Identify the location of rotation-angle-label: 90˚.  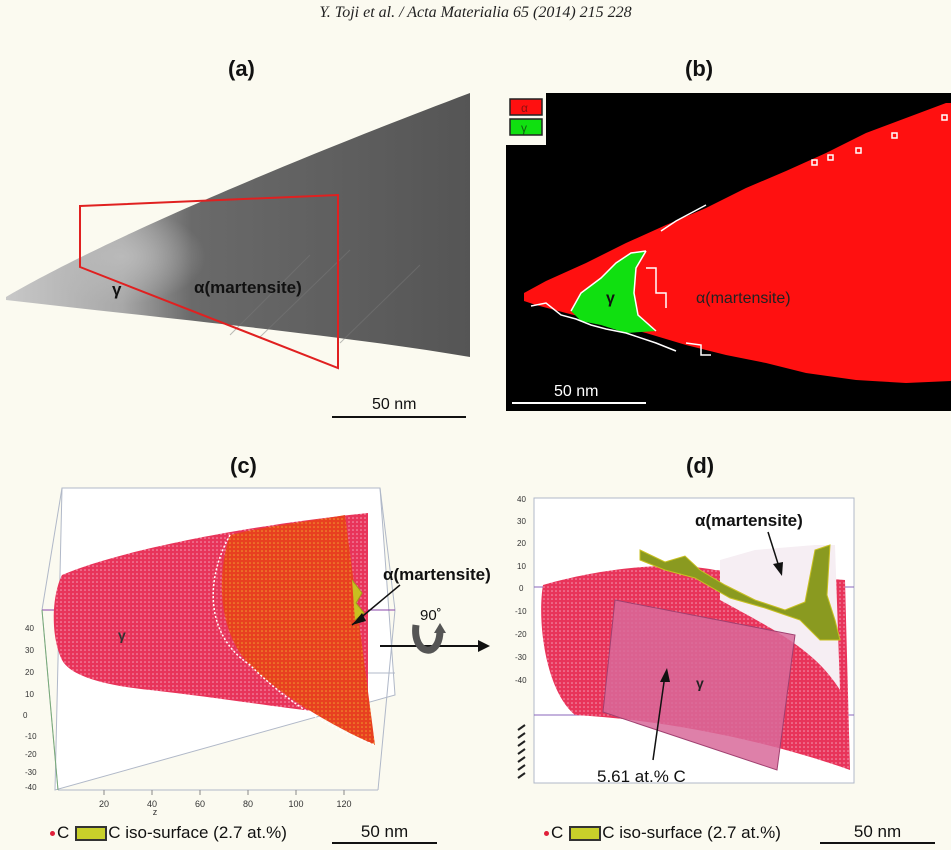
(431, 615).